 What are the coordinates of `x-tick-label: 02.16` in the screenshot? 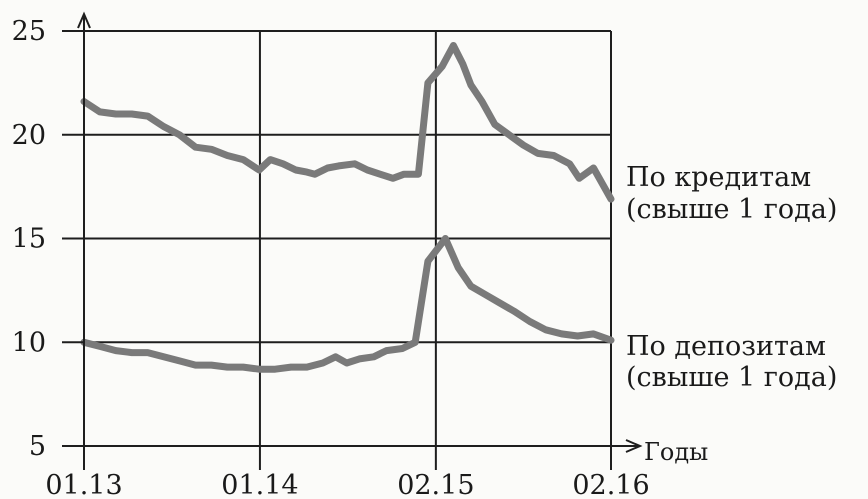 It's located at (610, 484).